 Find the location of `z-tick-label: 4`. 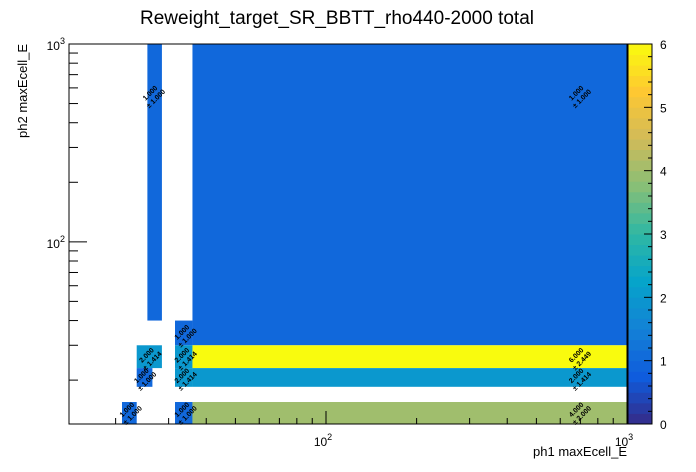

z-tick-label: 4 is located at coordinates (663, 172).